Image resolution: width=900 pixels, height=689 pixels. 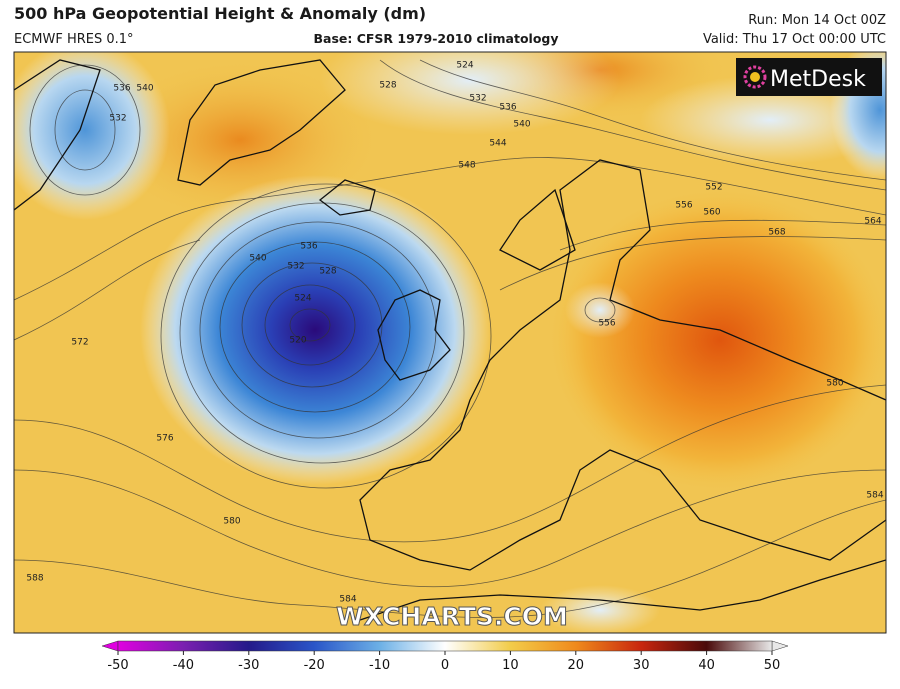 I want to click on colorbar-tick-label: -40, so click(x=183, y=665).